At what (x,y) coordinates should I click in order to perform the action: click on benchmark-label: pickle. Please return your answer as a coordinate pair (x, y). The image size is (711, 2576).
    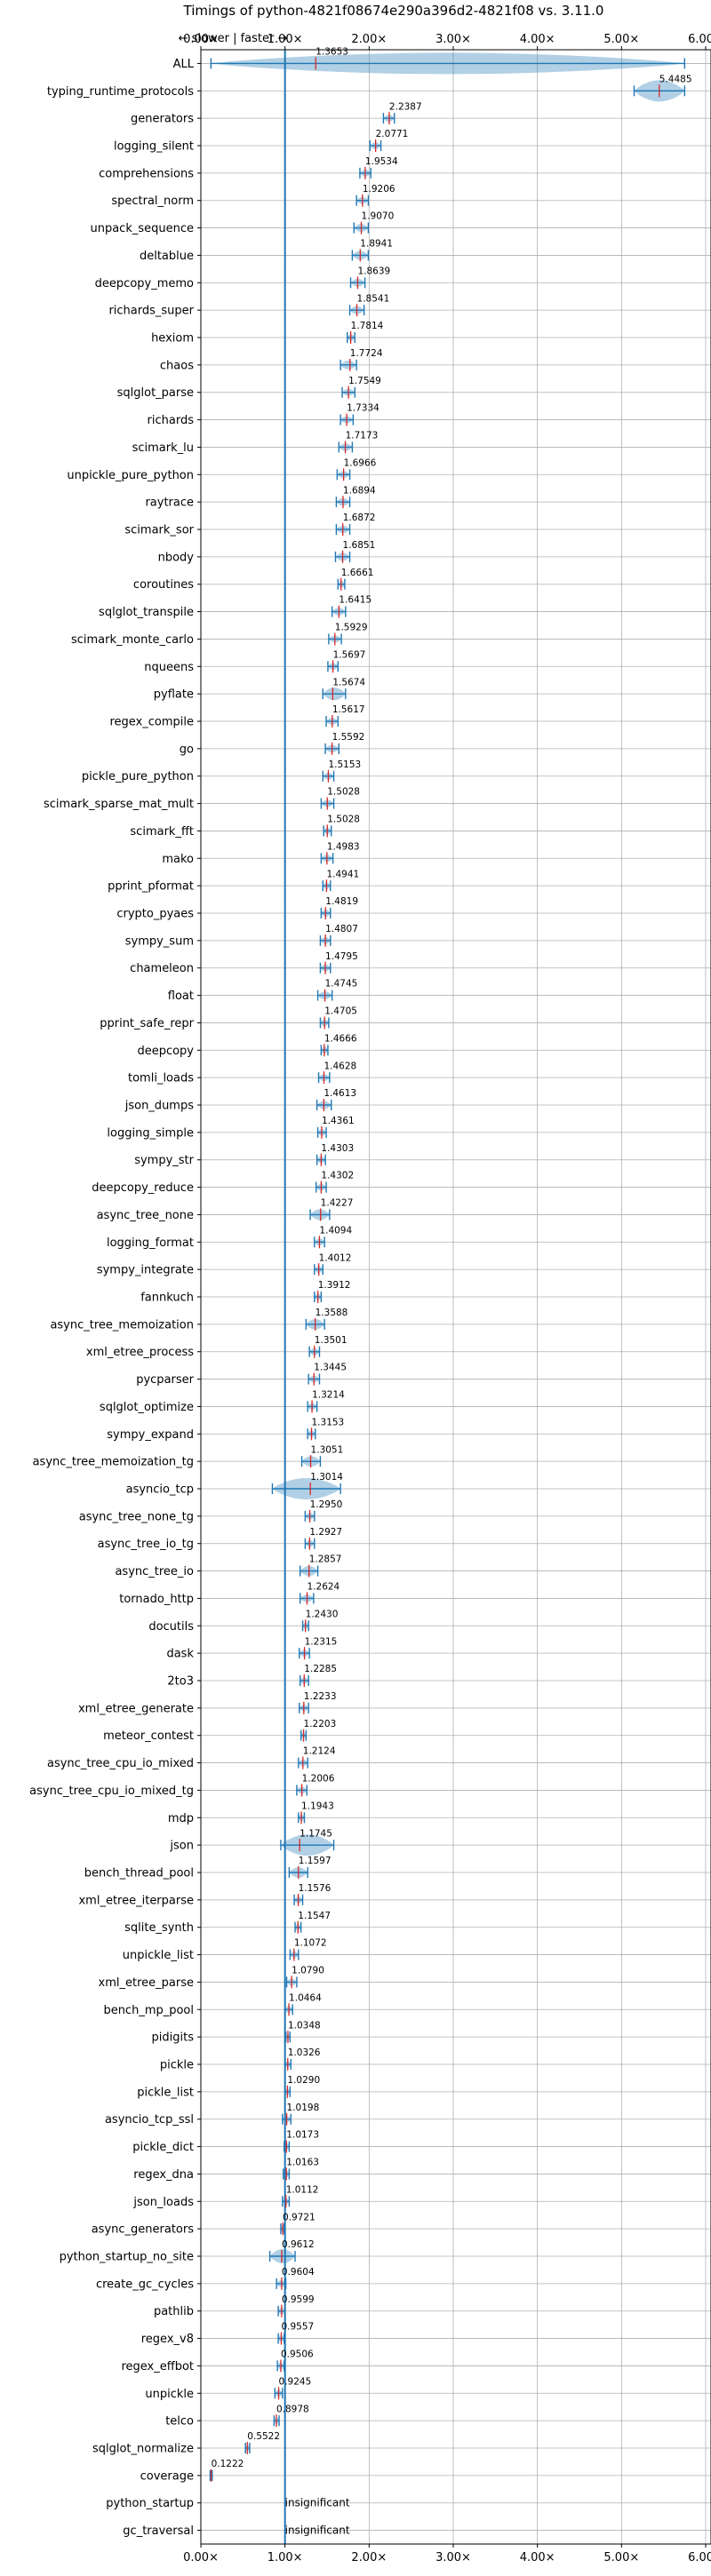
    Looking at the image, I should click on (177, 2065).